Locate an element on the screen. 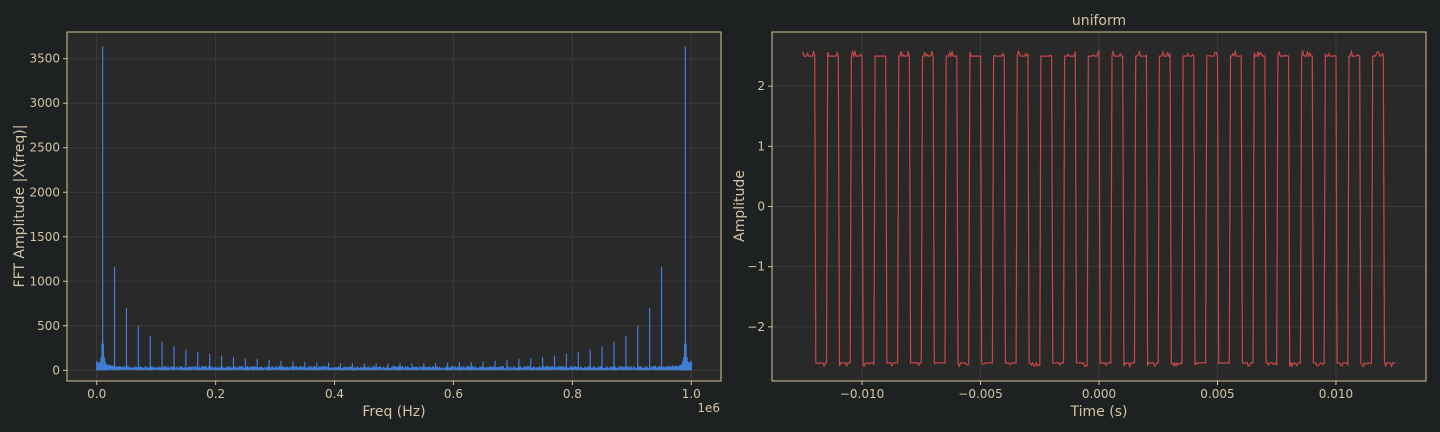 The image size is (1440, 432). x-tick-label: 0.000 is located at coordinates (1099, 394).